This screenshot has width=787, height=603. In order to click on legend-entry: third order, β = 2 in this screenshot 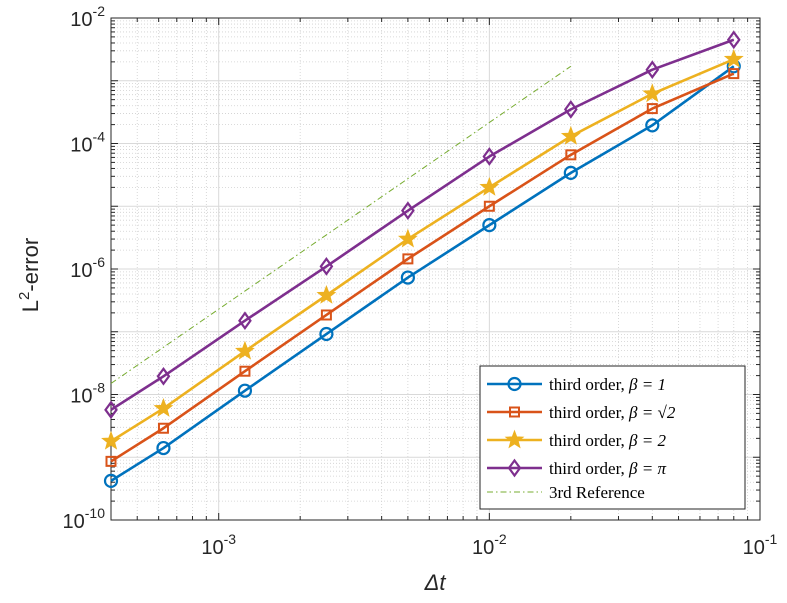, I will do `click(576, 439)`.